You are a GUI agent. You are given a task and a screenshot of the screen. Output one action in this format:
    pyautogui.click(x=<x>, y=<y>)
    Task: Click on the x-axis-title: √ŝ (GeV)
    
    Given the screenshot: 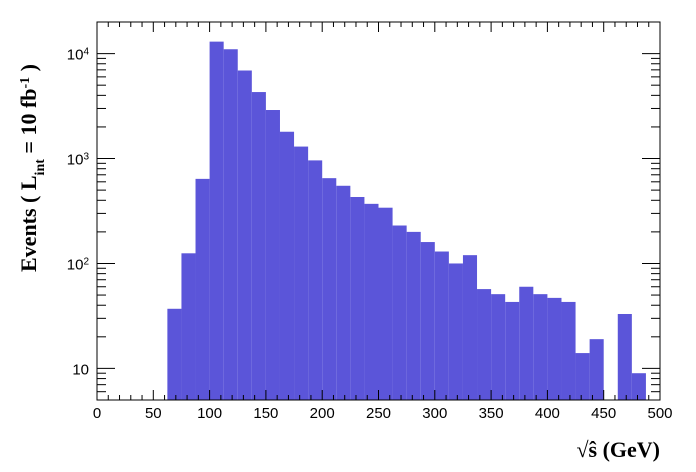 What is the action you would take?
    pyautogui.click(x=618, y=449)
    